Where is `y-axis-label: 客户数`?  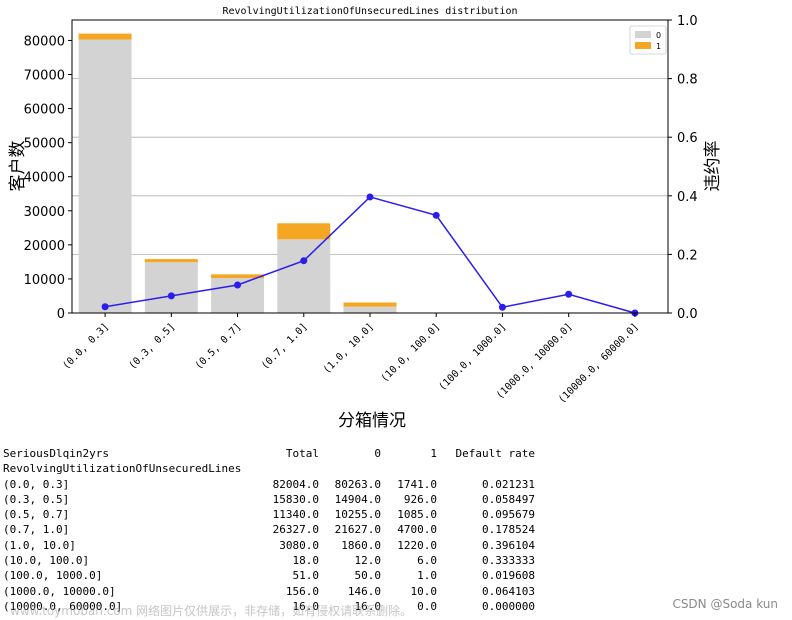
y-axis-label: 客户数 is located at coordinates (18, 166).